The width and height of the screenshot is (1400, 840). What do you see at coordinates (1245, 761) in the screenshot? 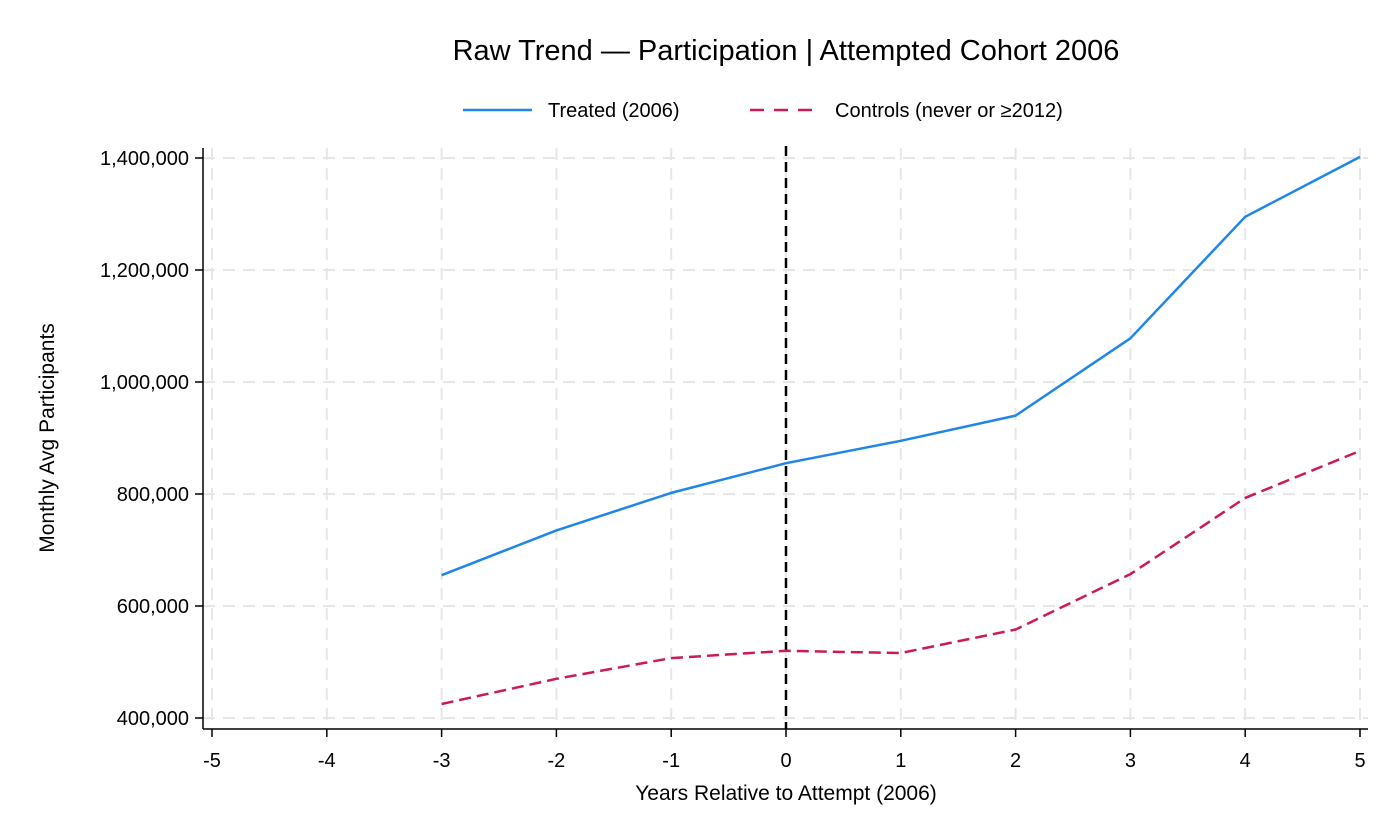
I see `x-tick-label: 4` at bounding box center [1245, 761].